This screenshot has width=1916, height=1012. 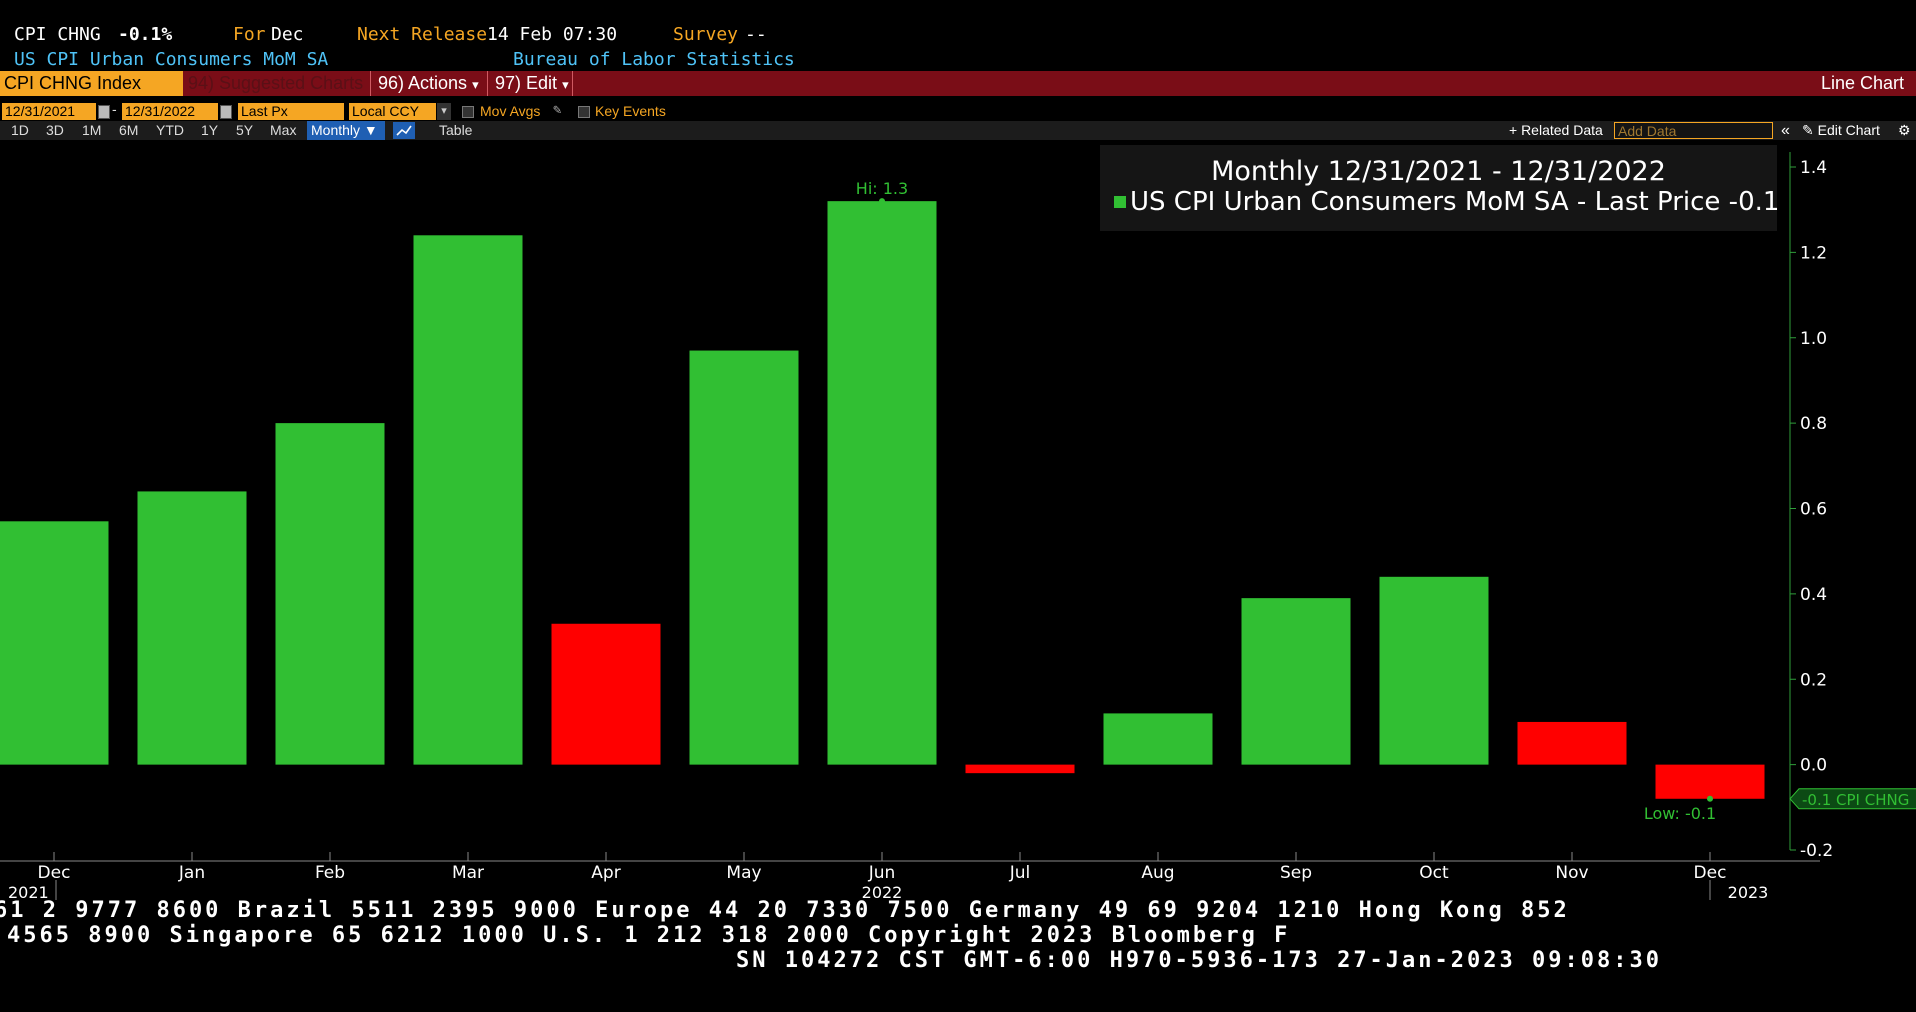 I want to click on y-tick-label: -0.2, so click(x=1816, y=851).